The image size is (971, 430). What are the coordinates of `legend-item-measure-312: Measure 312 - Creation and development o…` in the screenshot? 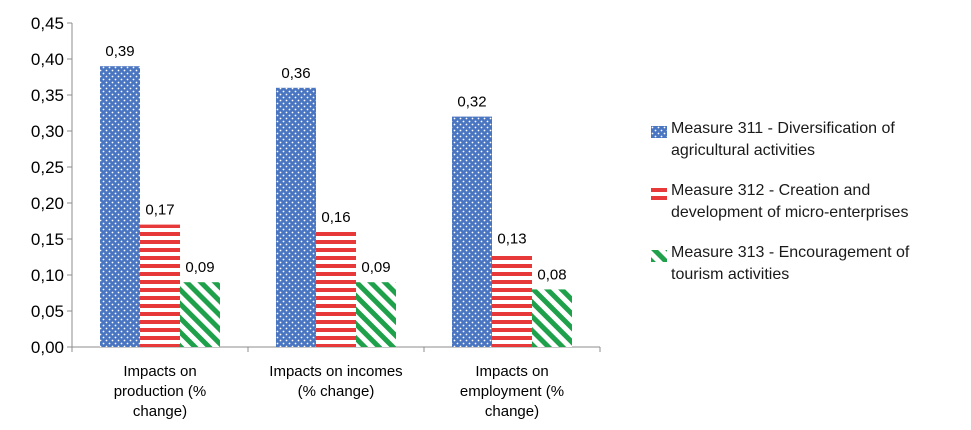 It's located at (811, 202).